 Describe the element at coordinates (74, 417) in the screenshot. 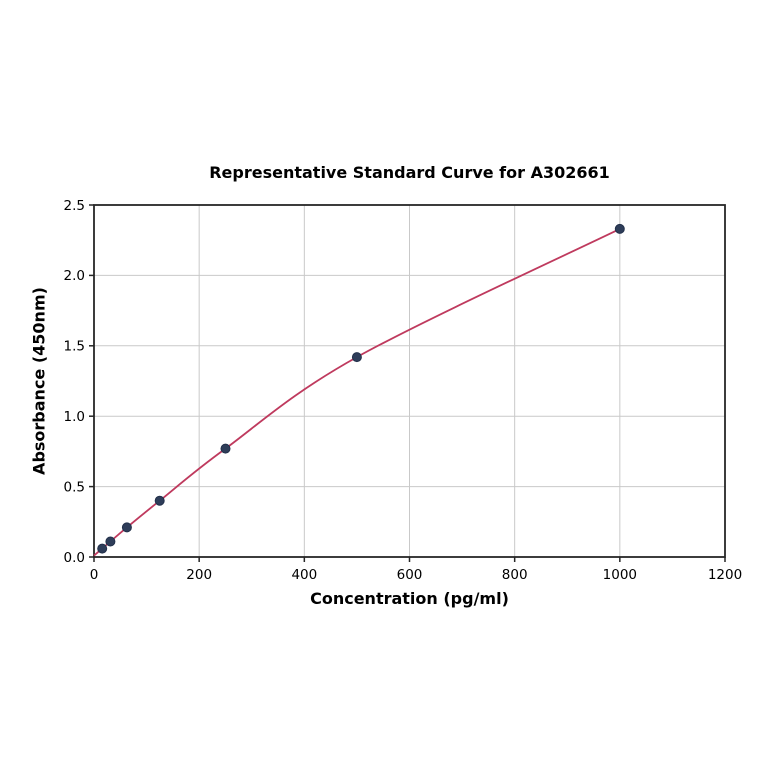

I see `y-tick-label: 1.0` at that location.